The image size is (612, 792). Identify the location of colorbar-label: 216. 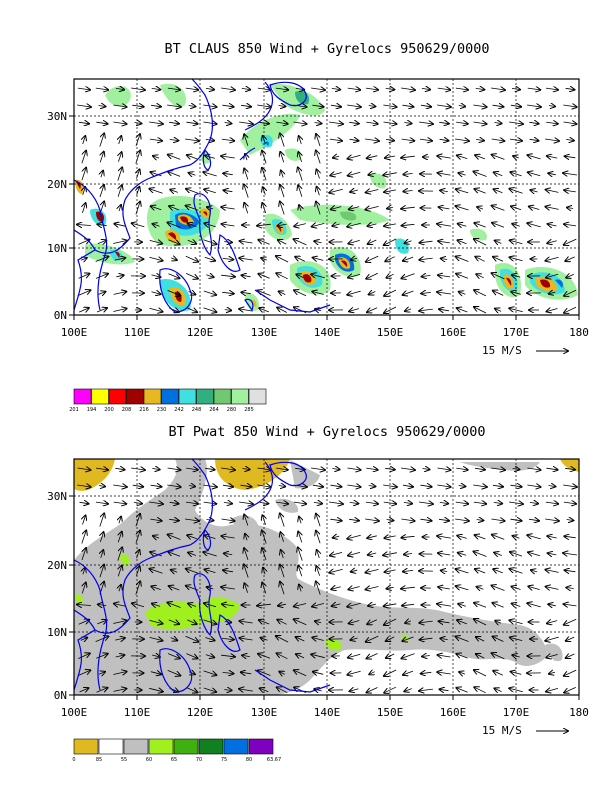
(144, 410).